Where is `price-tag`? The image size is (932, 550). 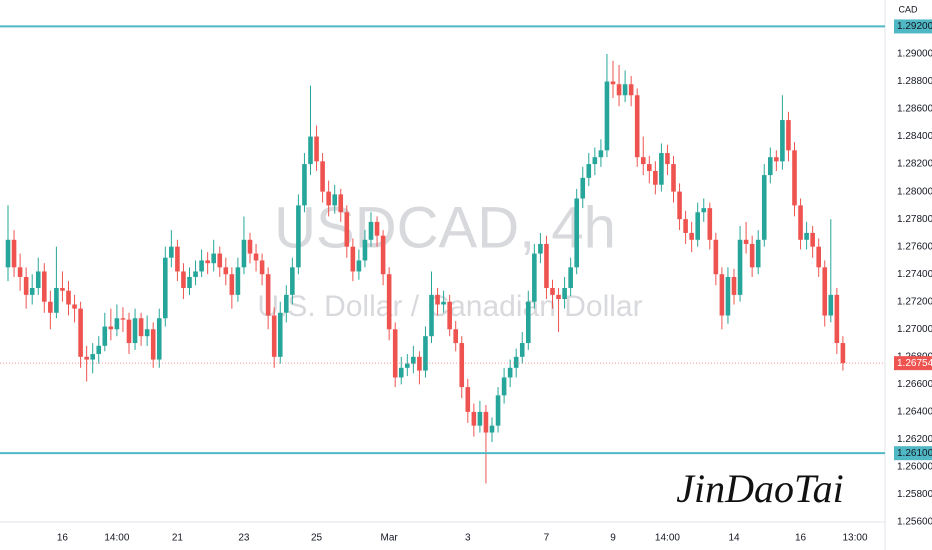
price-tag is located at coordinates (913, 453).